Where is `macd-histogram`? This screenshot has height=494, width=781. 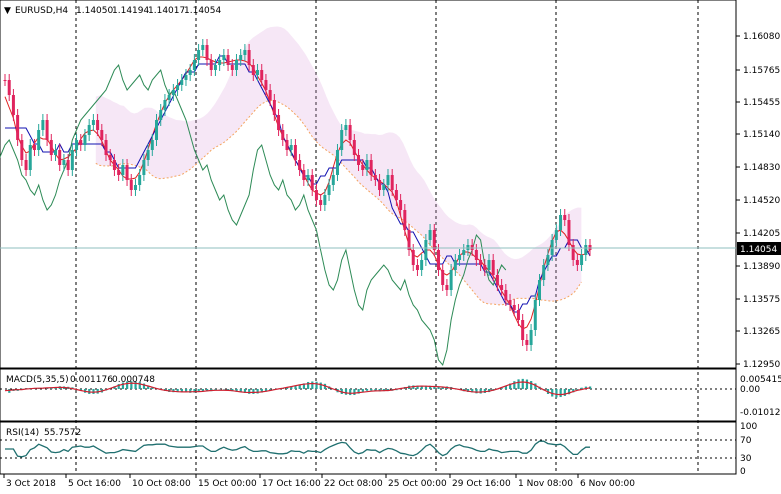 macd-histogram is located at coordinates (298, 388).